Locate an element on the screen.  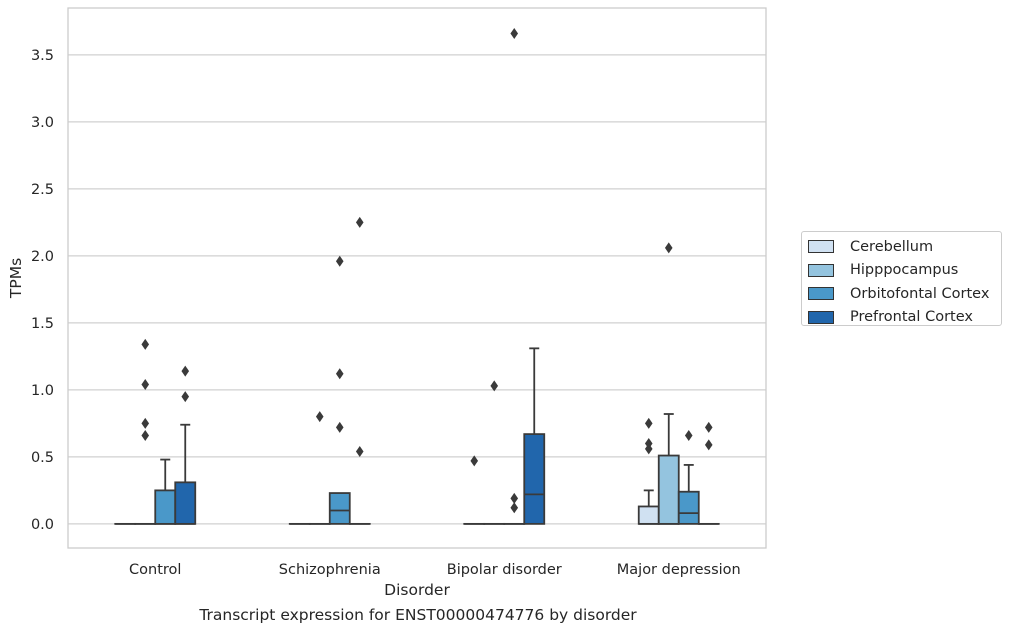
y-tick-label: 0.0 is located at coordinates (42, 525).